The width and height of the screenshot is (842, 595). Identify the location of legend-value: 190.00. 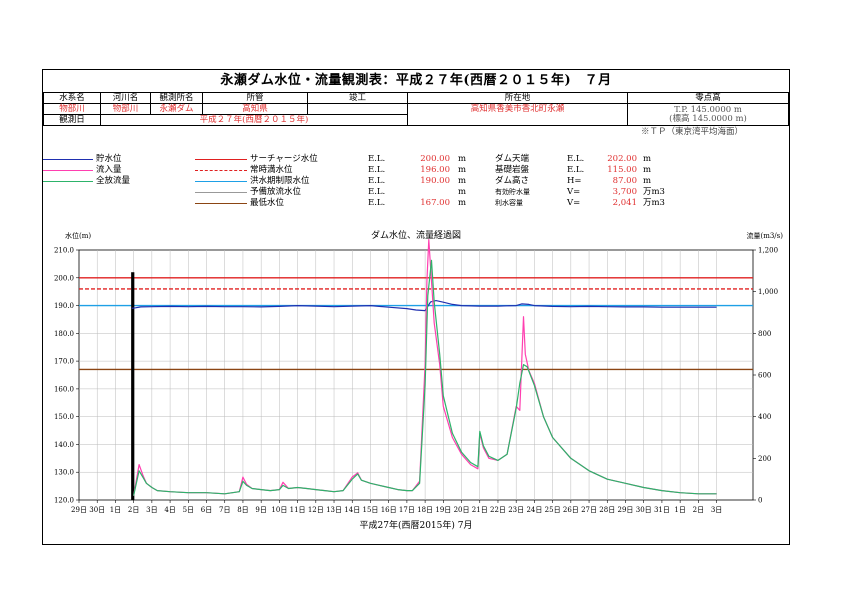
(435, 181).